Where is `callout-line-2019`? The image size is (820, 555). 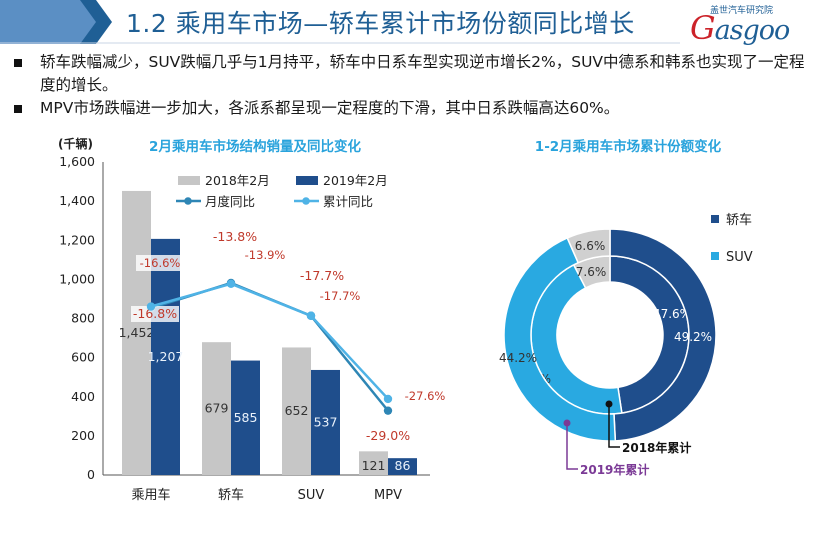 callout-line-2019 is located at coordinates (572, 446).